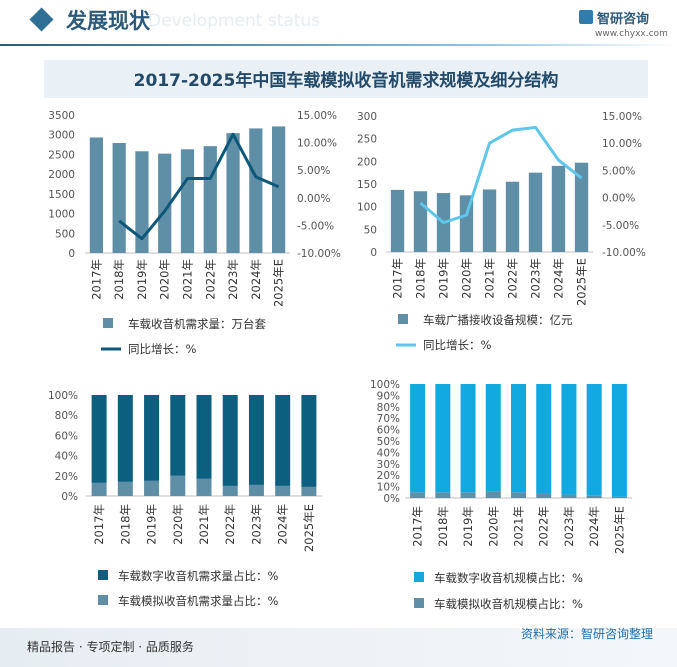 The height and width of the screenshot is (667, 677). Describe the element at coordinates (373, 253) in the screenshot. I see `y-tick-label-left: 0` at that location.